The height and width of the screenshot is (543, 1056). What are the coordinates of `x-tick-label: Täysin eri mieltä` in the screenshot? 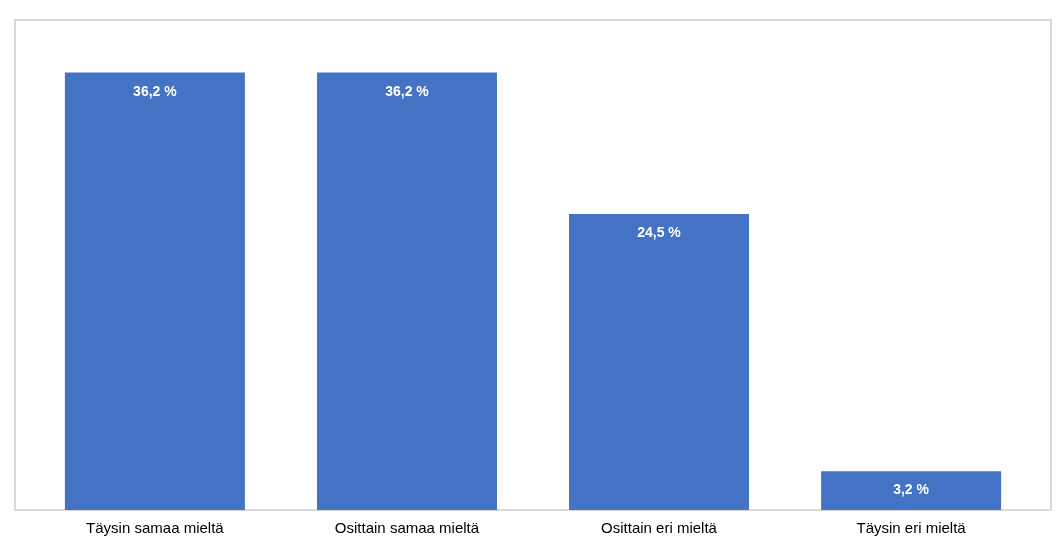 It's located at (911, 527).